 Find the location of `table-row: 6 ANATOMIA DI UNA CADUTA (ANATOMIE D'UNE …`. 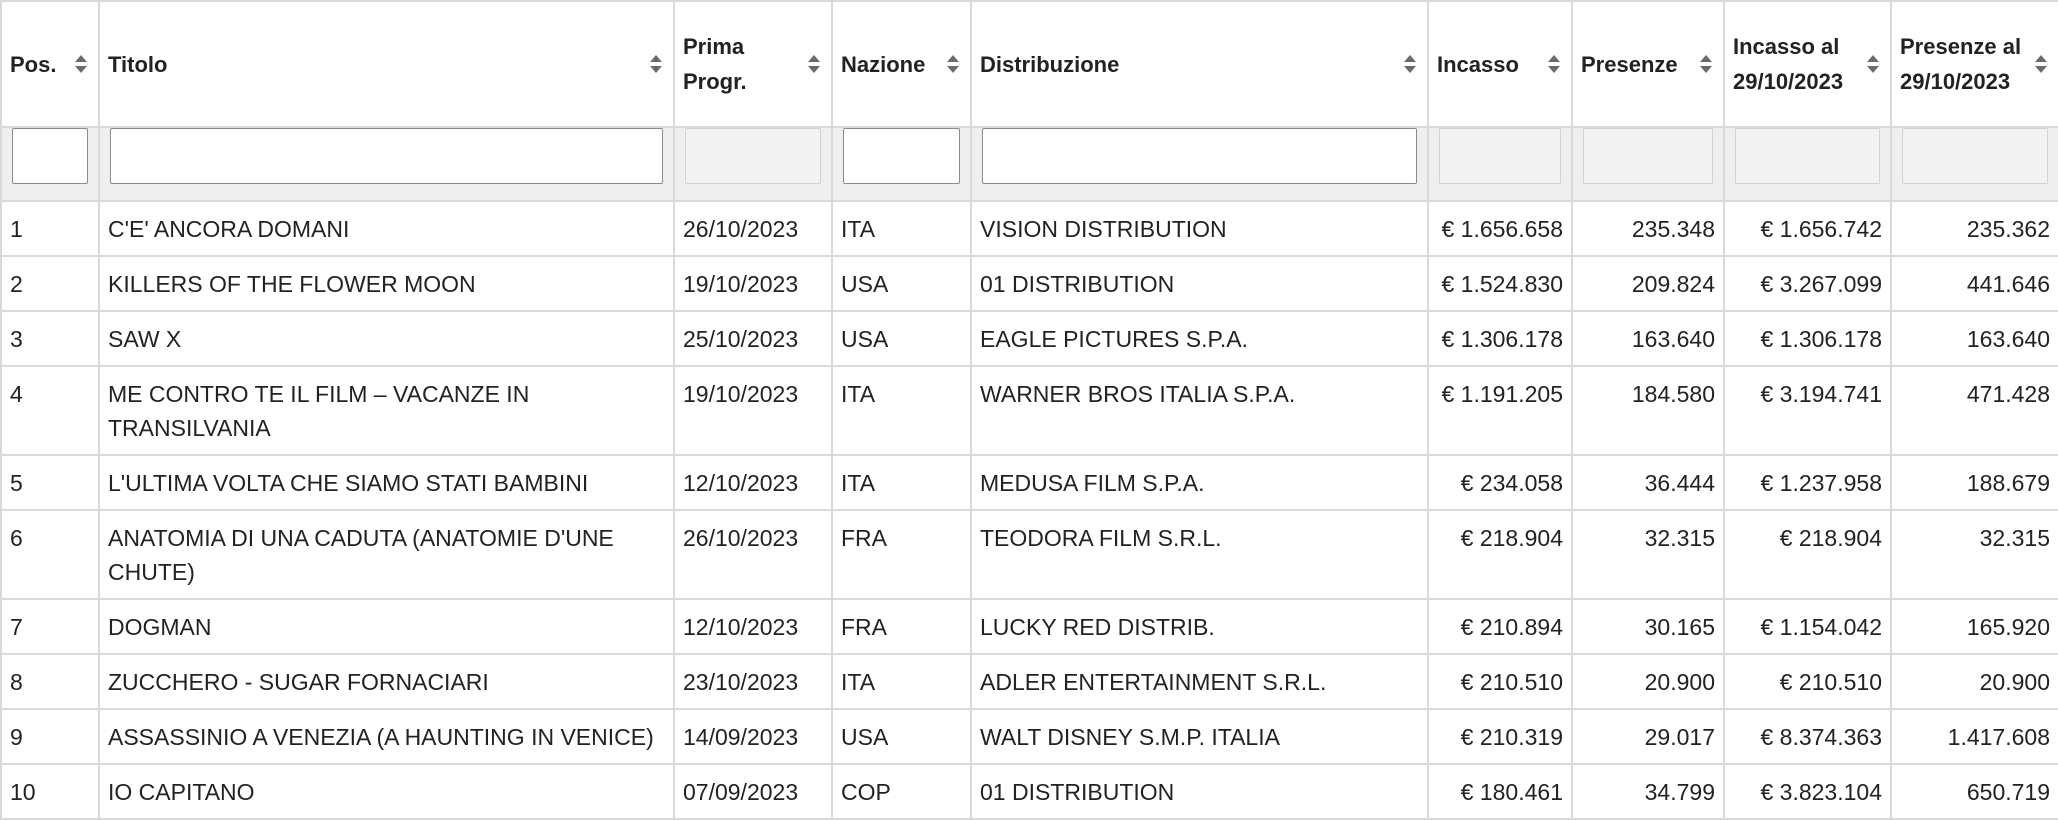

table-row: 6 ANATOMIA DI UNA CADUTA (ANATOMIE D'UNE … is located at coordinates (1029, 554).